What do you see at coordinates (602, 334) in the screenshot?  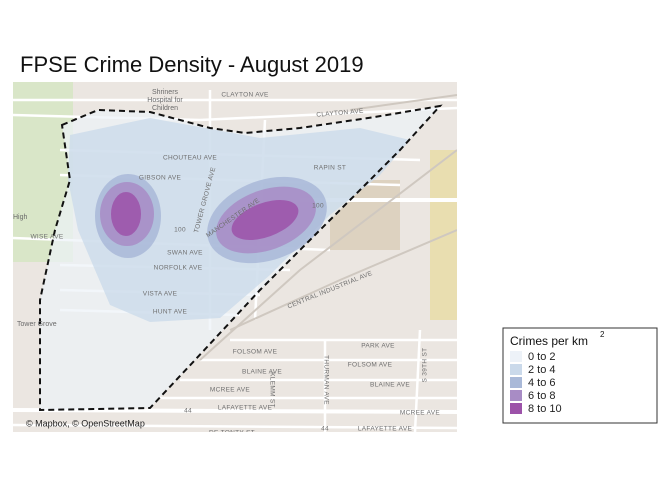 I see `legend-title-superscript: 2` at bounding box center [602, 334].